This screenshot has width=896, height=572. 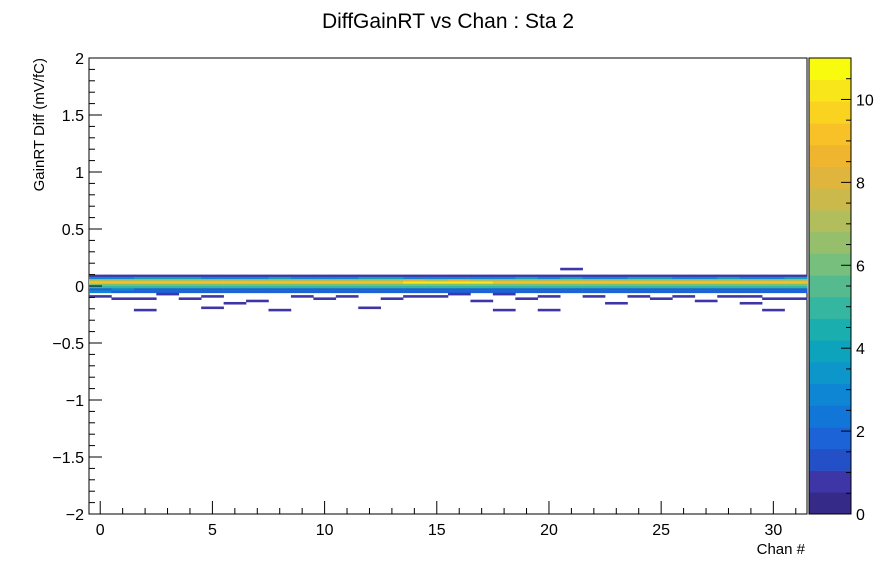 What do you see at coordinates (781, 549) in the screenshot?
I see `x-axis-label: Chan #` at bounding box center [781, 549].